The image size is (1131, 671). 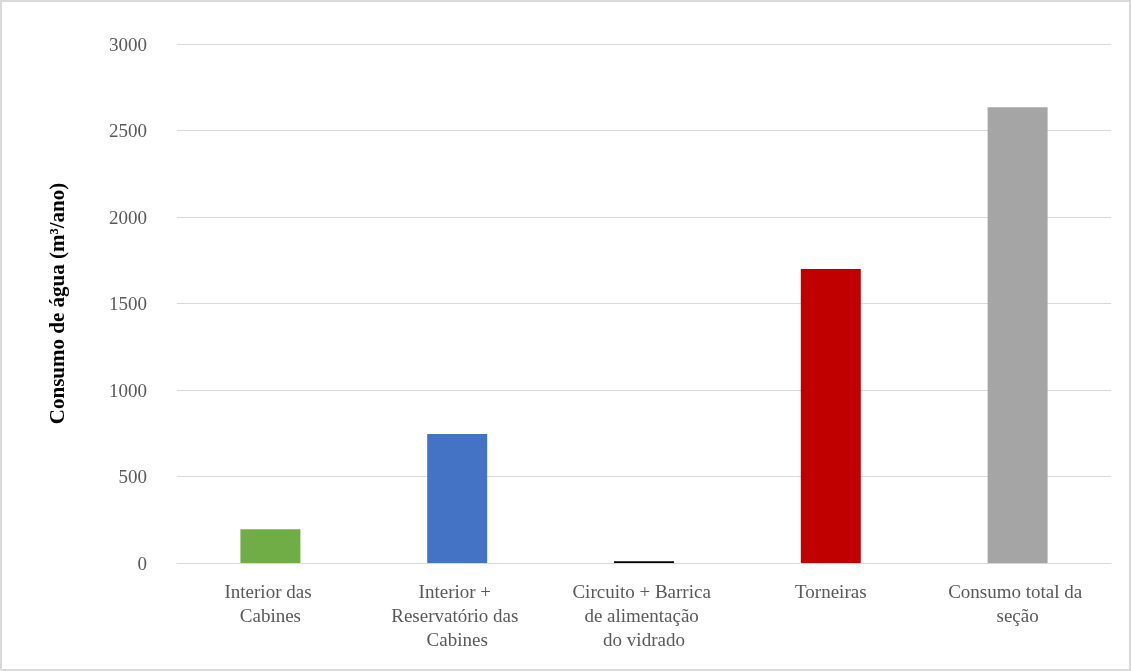 I want to click on y-tick-label: 2000, so click(x=128, y=217).